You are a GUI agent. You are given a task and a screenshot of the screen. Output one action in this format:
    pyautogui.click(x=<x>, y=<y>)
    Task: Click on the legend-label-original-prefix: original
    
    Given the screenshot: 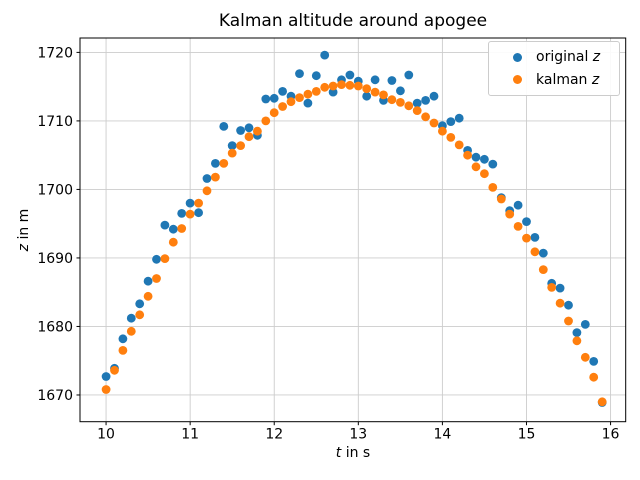 What is the action you would take?
    pyautogui.click(x=564, y=57)
    